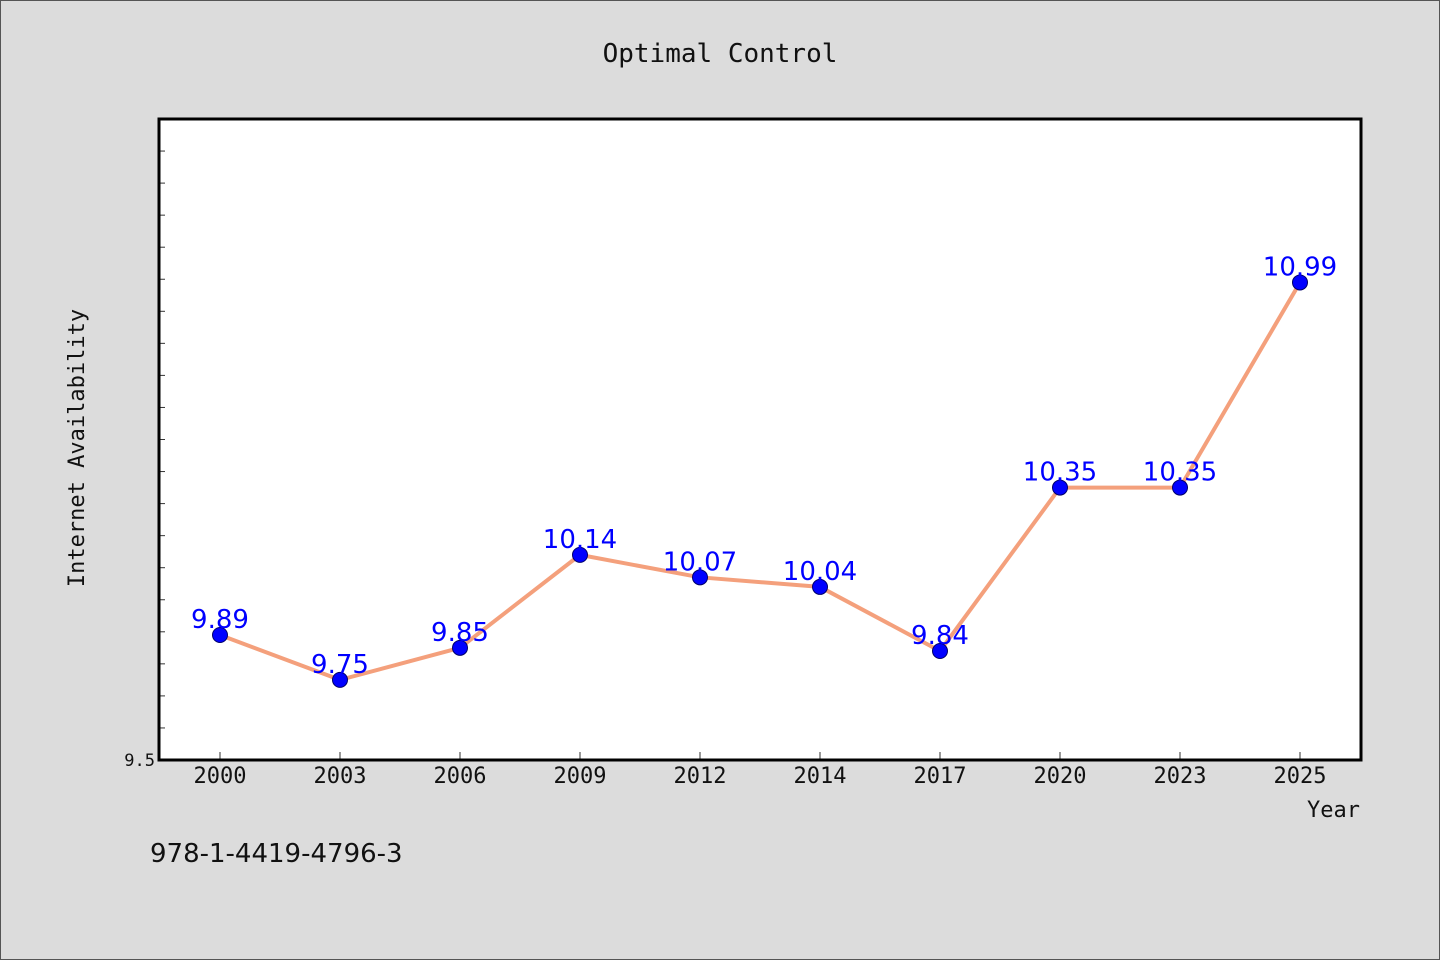 The height and width of the screenshot is (960, 1440). What do you see at coordinates (720, 54) in the screenshot?
I see `chart-title: Optimal Control` at bounding box center [720, 54].